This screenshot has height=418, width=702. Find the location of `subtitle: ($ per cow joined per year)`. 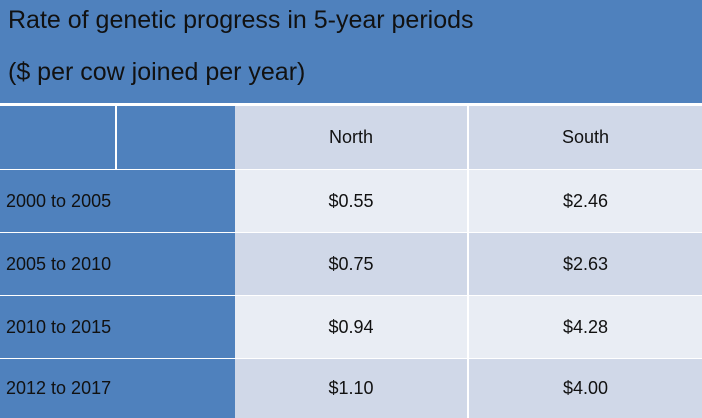

subtitle: ($ per cow joined per year) is located at coordinates (157, 72).